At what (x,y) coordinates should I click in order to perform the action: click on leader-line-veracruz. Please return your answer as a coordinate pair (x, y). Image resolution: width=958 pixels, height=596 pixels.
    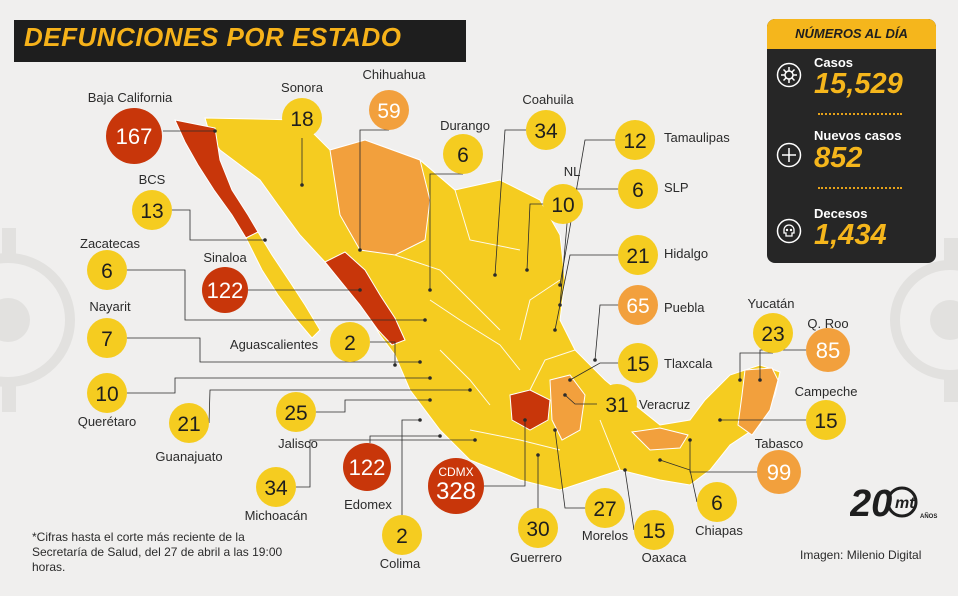
    Looking at the image, I should click on (580, 399).